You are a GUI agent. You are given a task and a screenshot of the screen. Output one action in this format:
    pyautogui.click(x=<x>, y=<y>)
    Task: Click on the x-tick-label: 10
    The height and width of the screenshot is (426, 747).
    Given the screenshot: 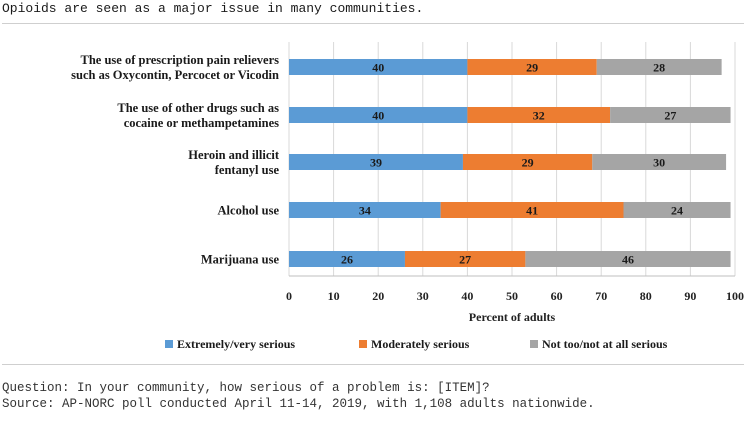 What is the action you would take?
    pyautogui.click(x=334, y=296)
    